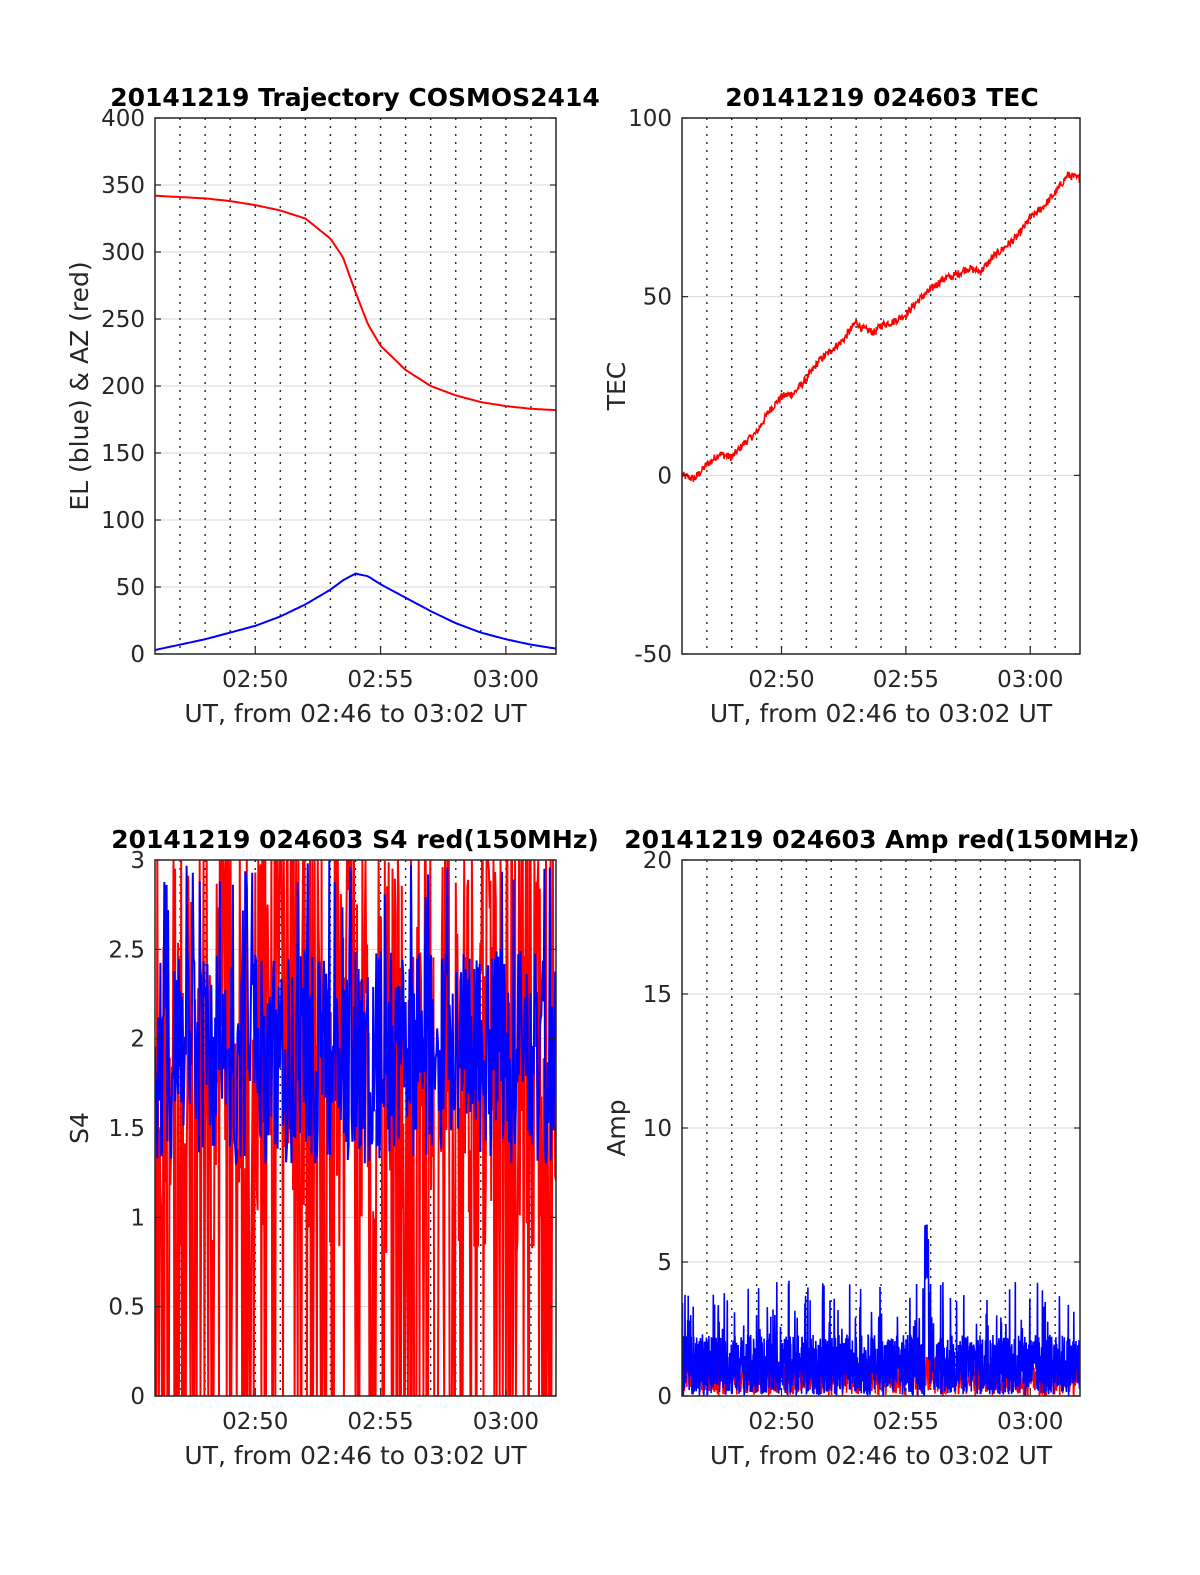 The height and width of the screenshot is (1575, 1200). I want to click on y-tick-label: 400, so click(123, 119).